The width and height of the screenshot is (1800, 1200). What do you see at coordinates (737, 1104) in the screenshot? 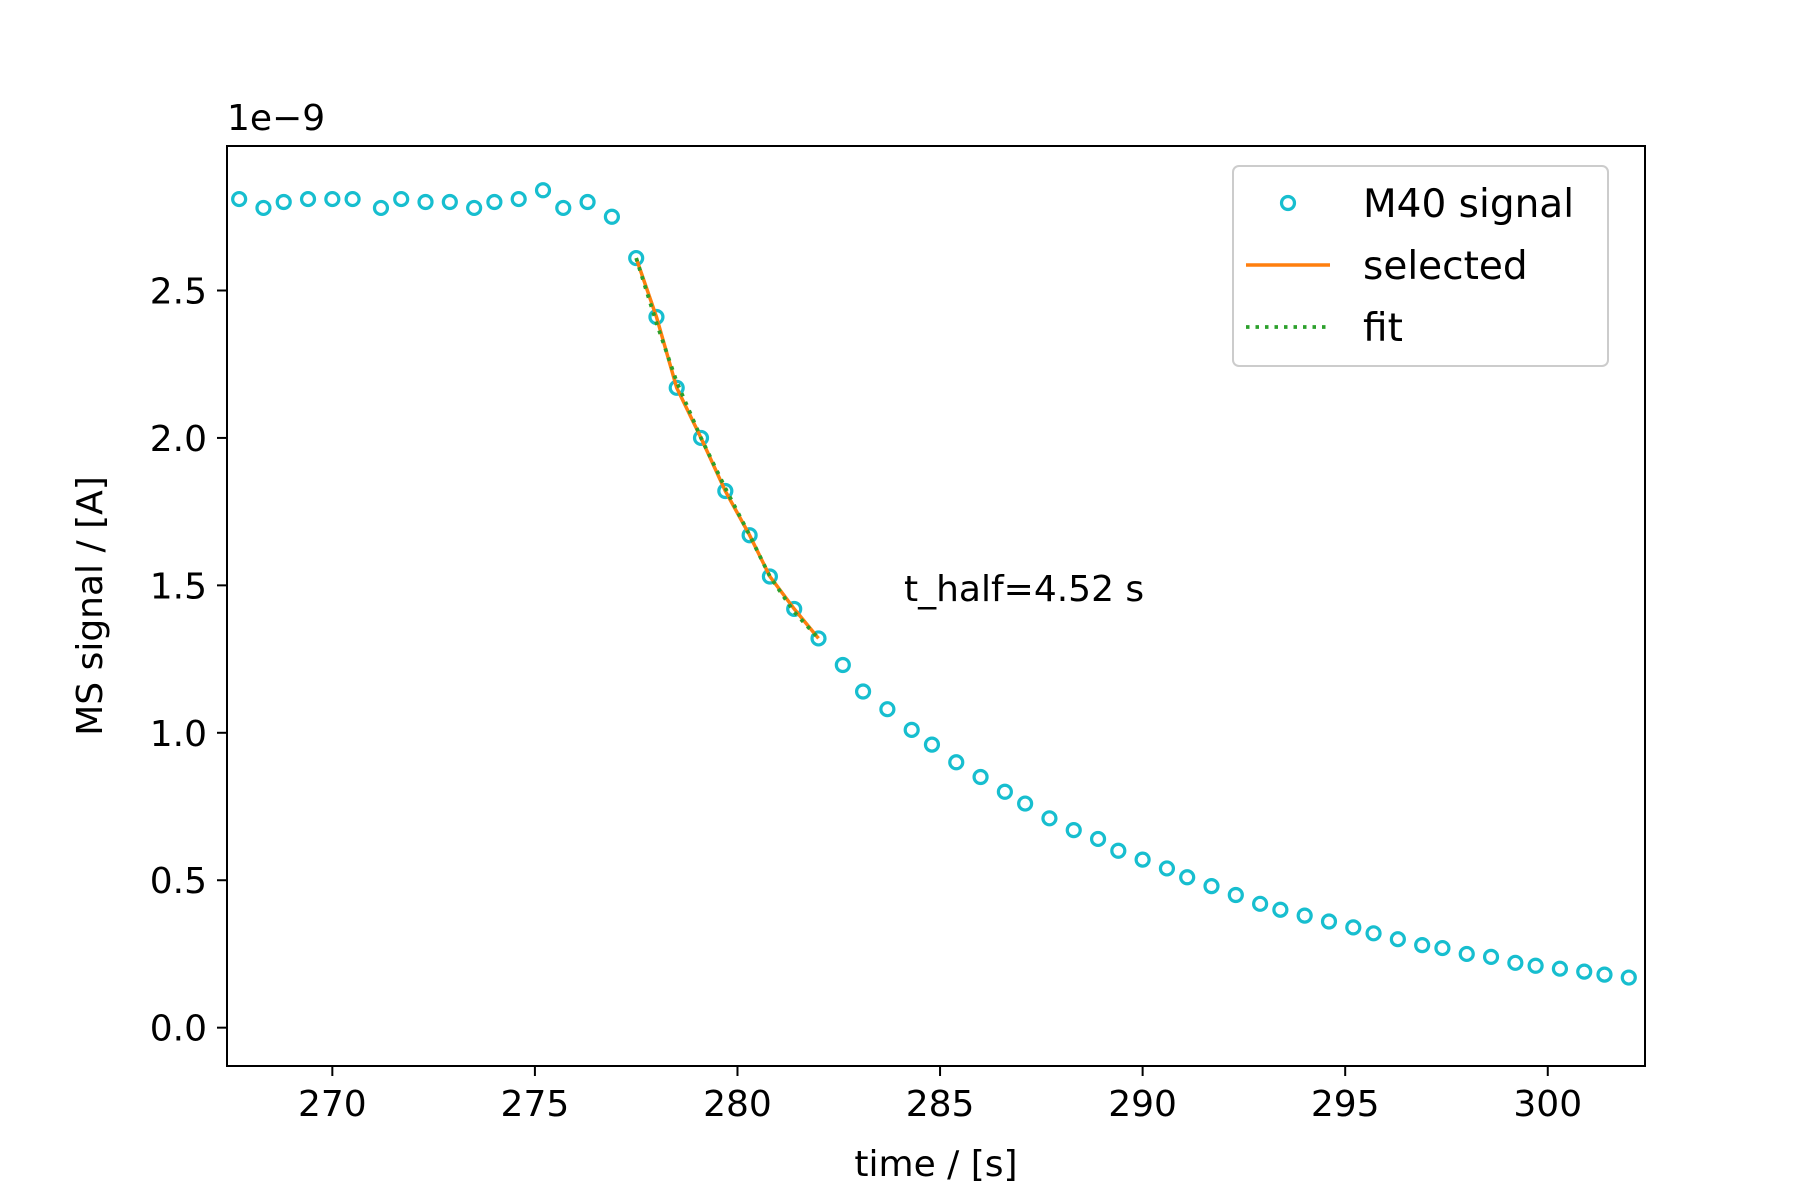
I see `x-tick-label: 280` at bounding box center [737, 1104].